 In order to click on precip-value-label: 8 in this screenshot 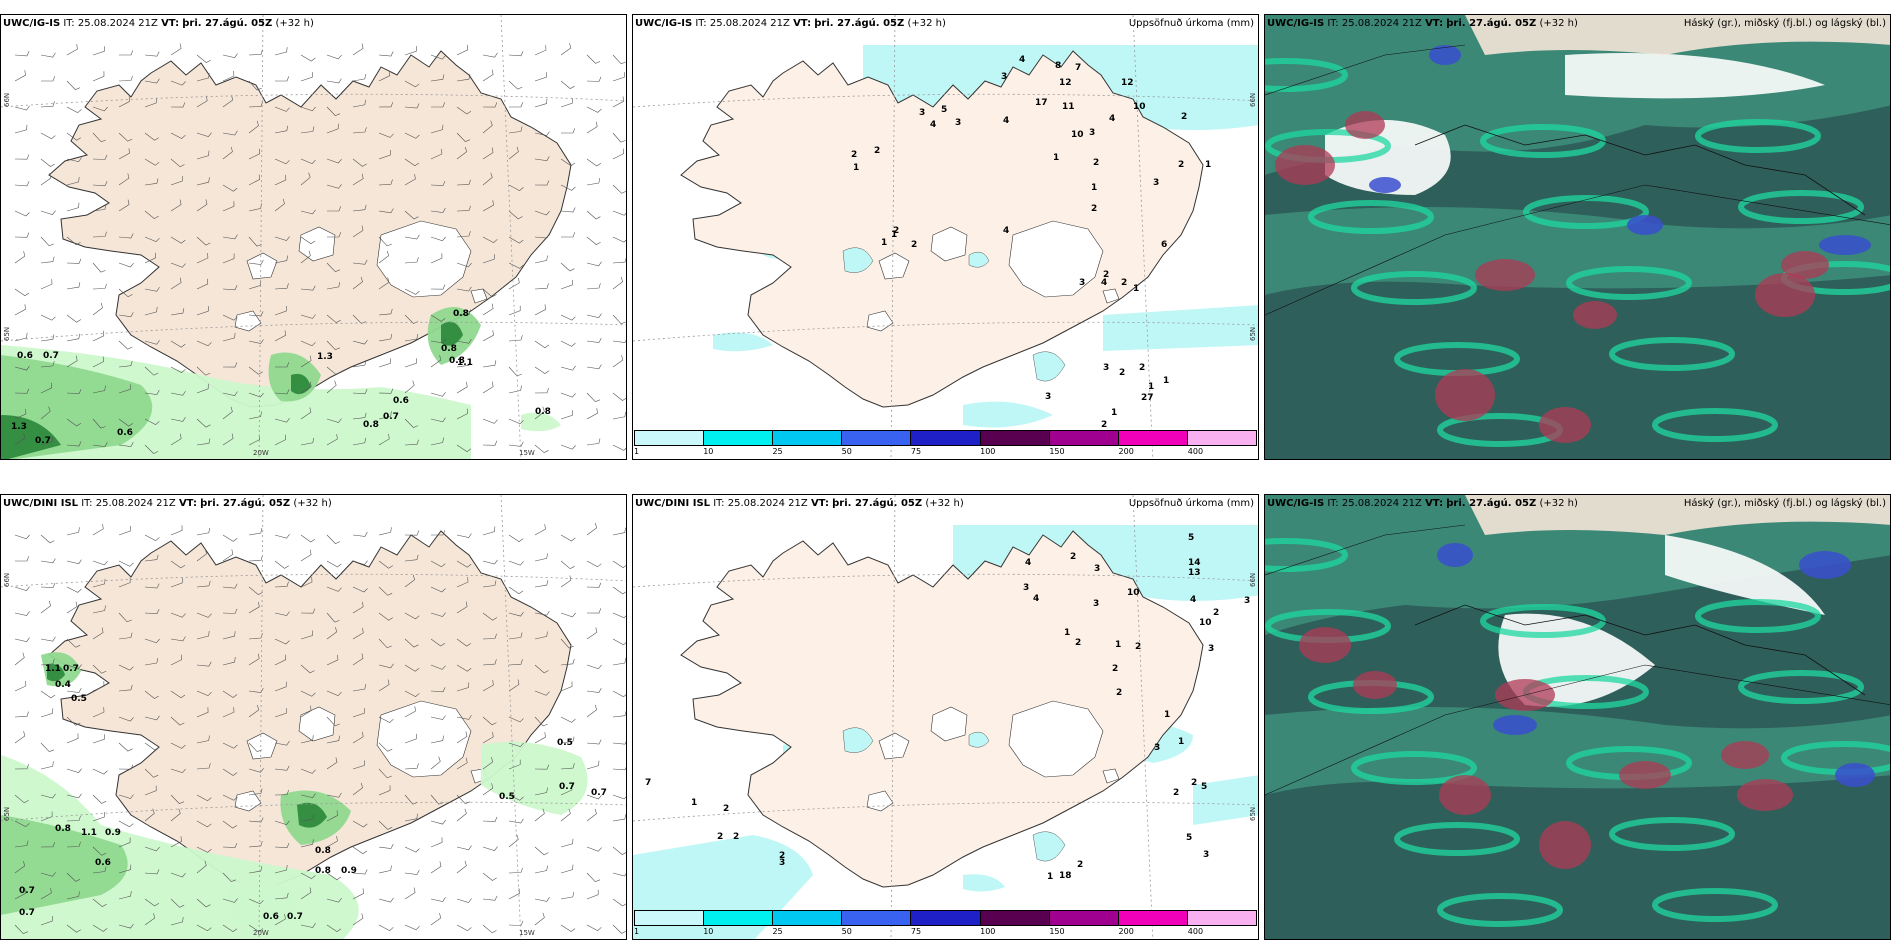, I will do `click(1058, 66)`.